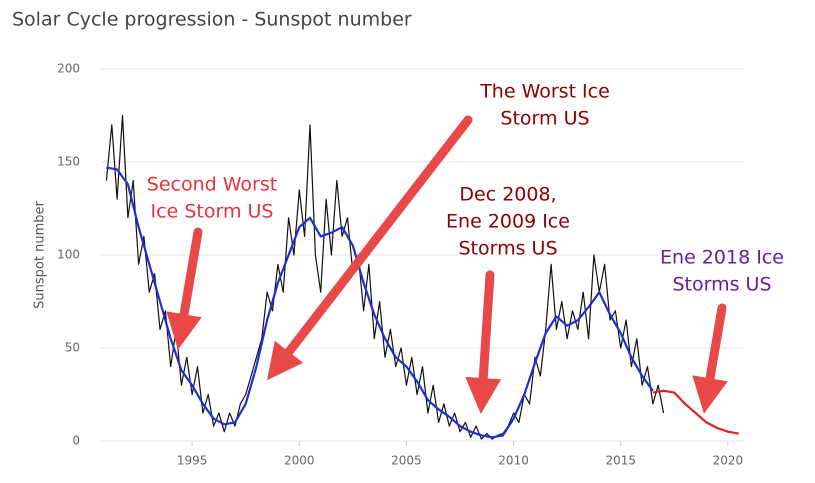 Image resolution: width=815 pixels, height=483 pixels. What do you see at coordinates (192, 461) in the screenshot?
I see `x-tick-label: 1995` at bounding box center [192, 461].